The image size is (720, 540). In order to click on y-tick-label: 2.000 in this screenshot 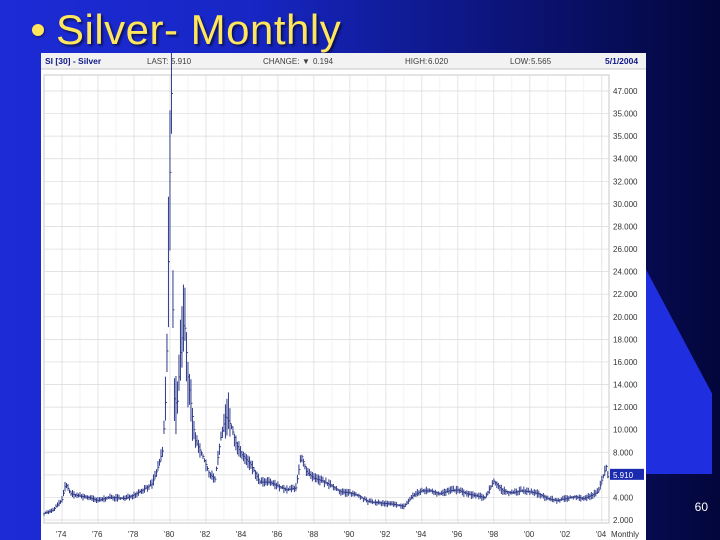, I will do `click(623, 520)`.